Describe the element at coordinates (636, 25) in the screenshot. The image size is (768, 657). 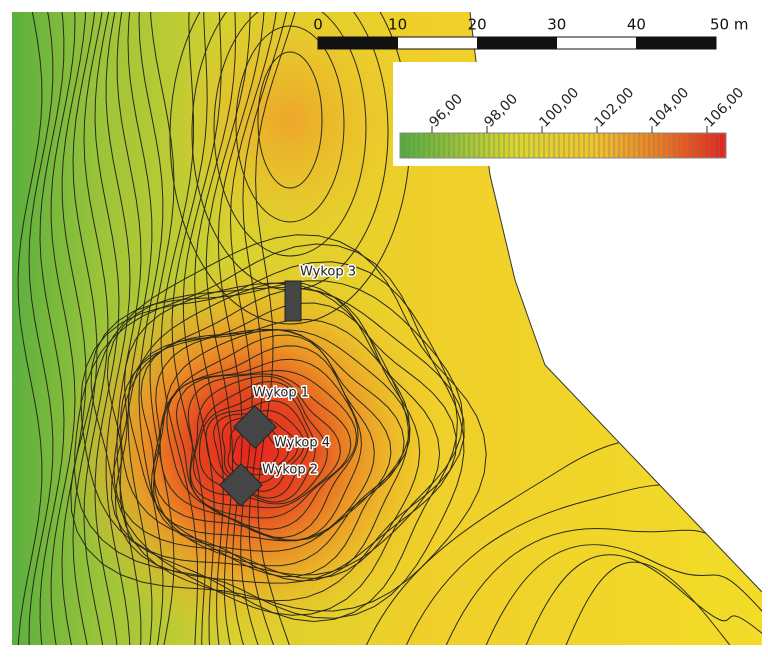
I see `scale-label: 40` at that location.